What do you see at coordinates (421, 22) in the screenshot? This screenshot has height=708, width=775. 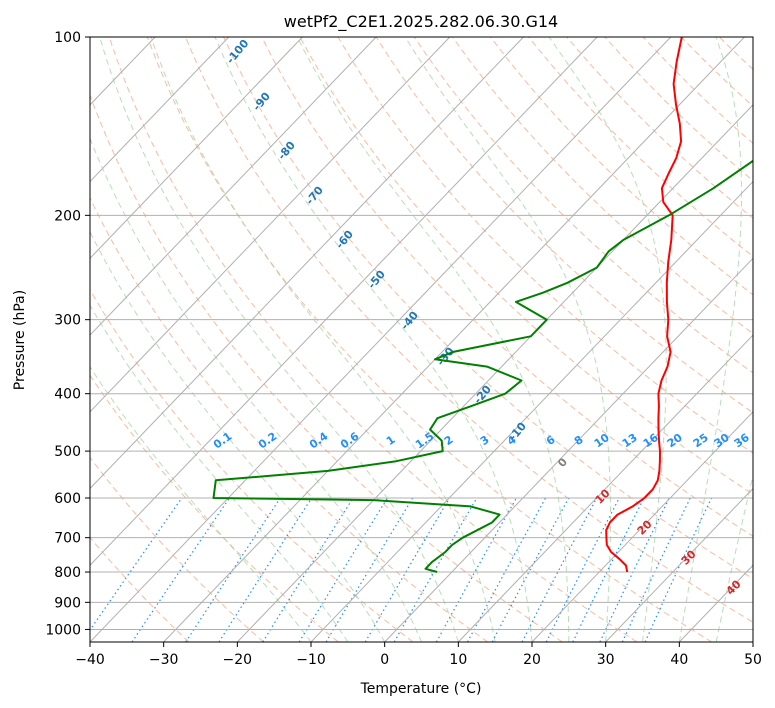 I see `chart-title: wetPf2_C2E1.2025.282.06.30.G14` at bounding box center [421, 22].